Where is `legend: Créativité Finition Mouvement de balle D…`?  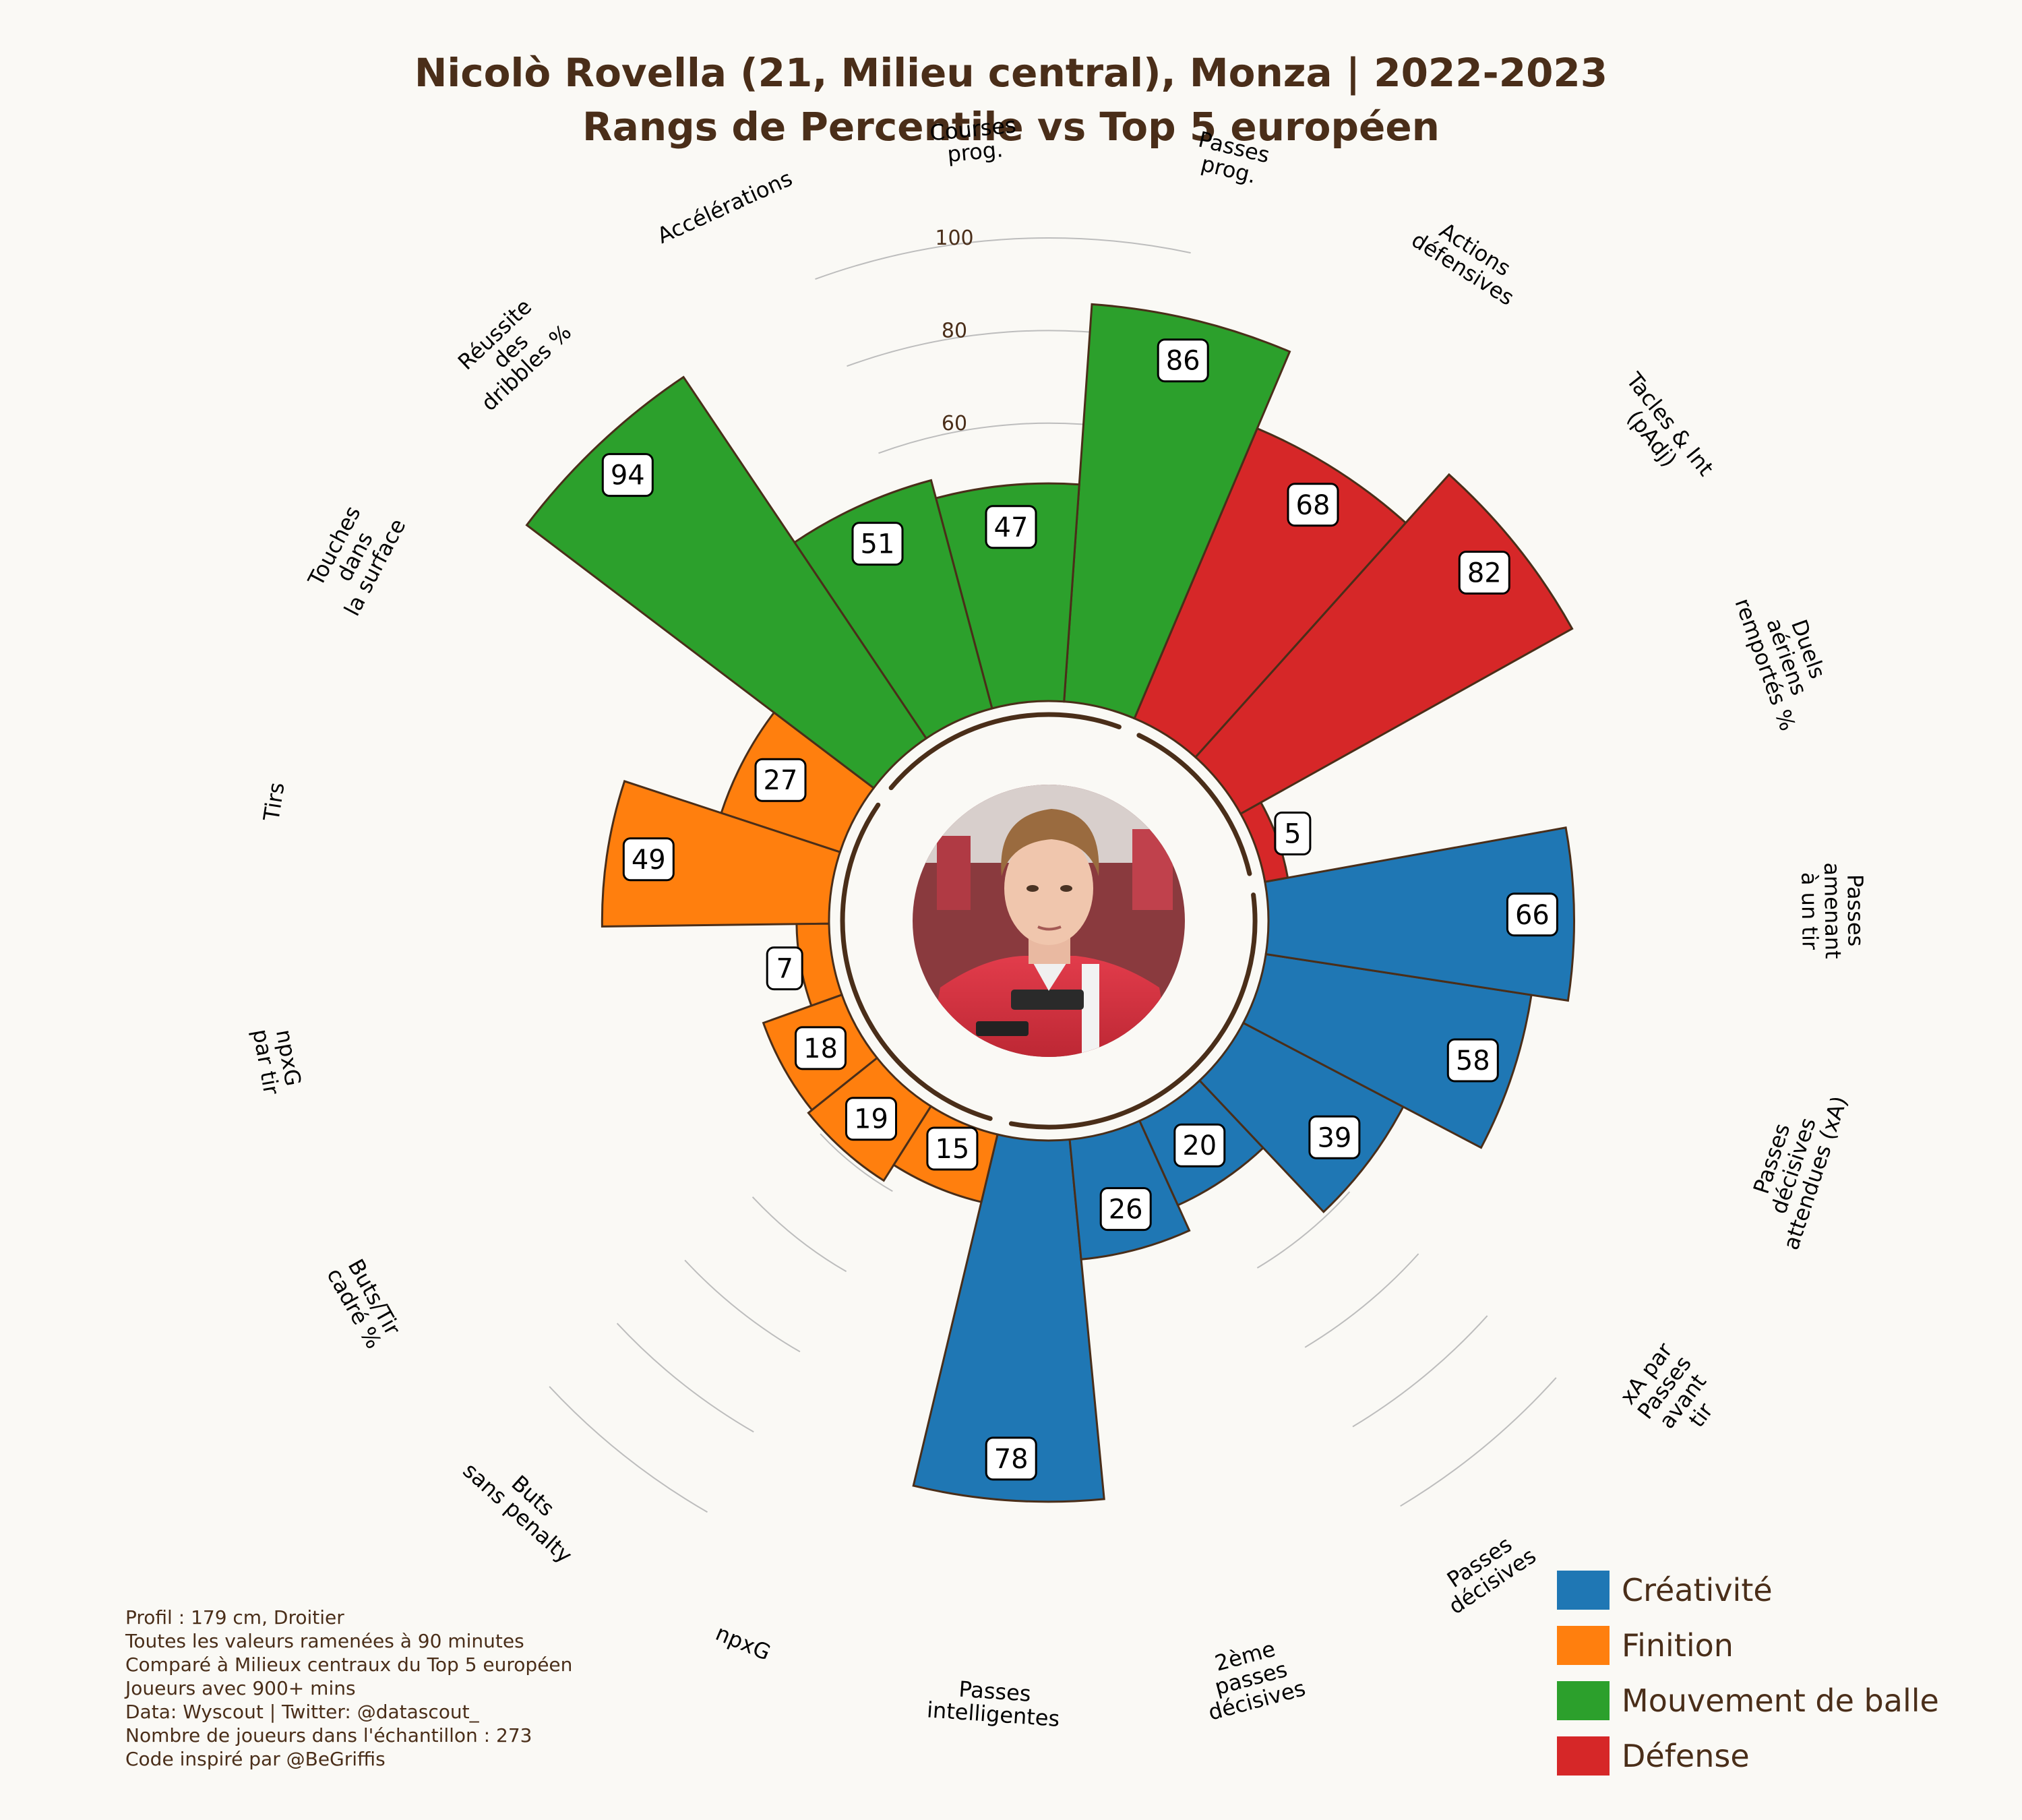 legend: Créativité Finition Mouvement de balle D… is located at coordinates (1748, 1673).